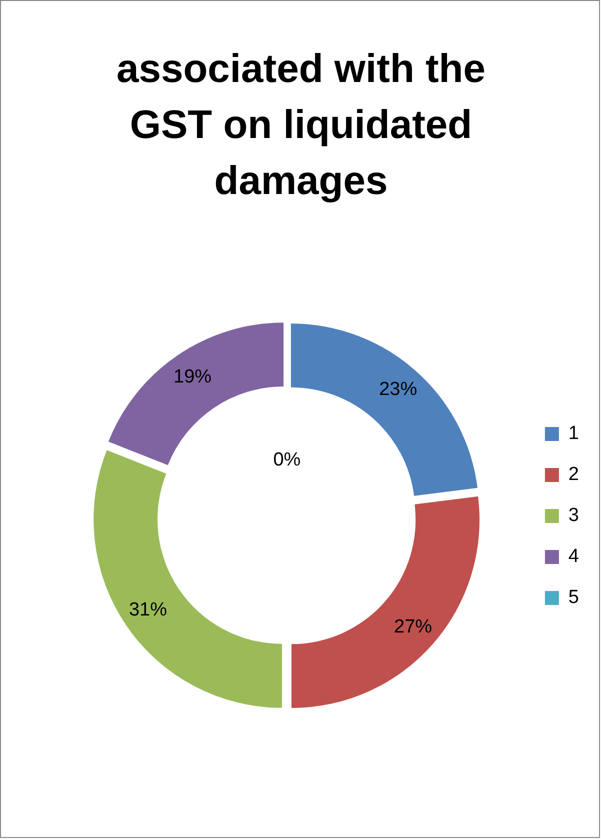  I want to click on data-label: 31%, so click(148, 610).